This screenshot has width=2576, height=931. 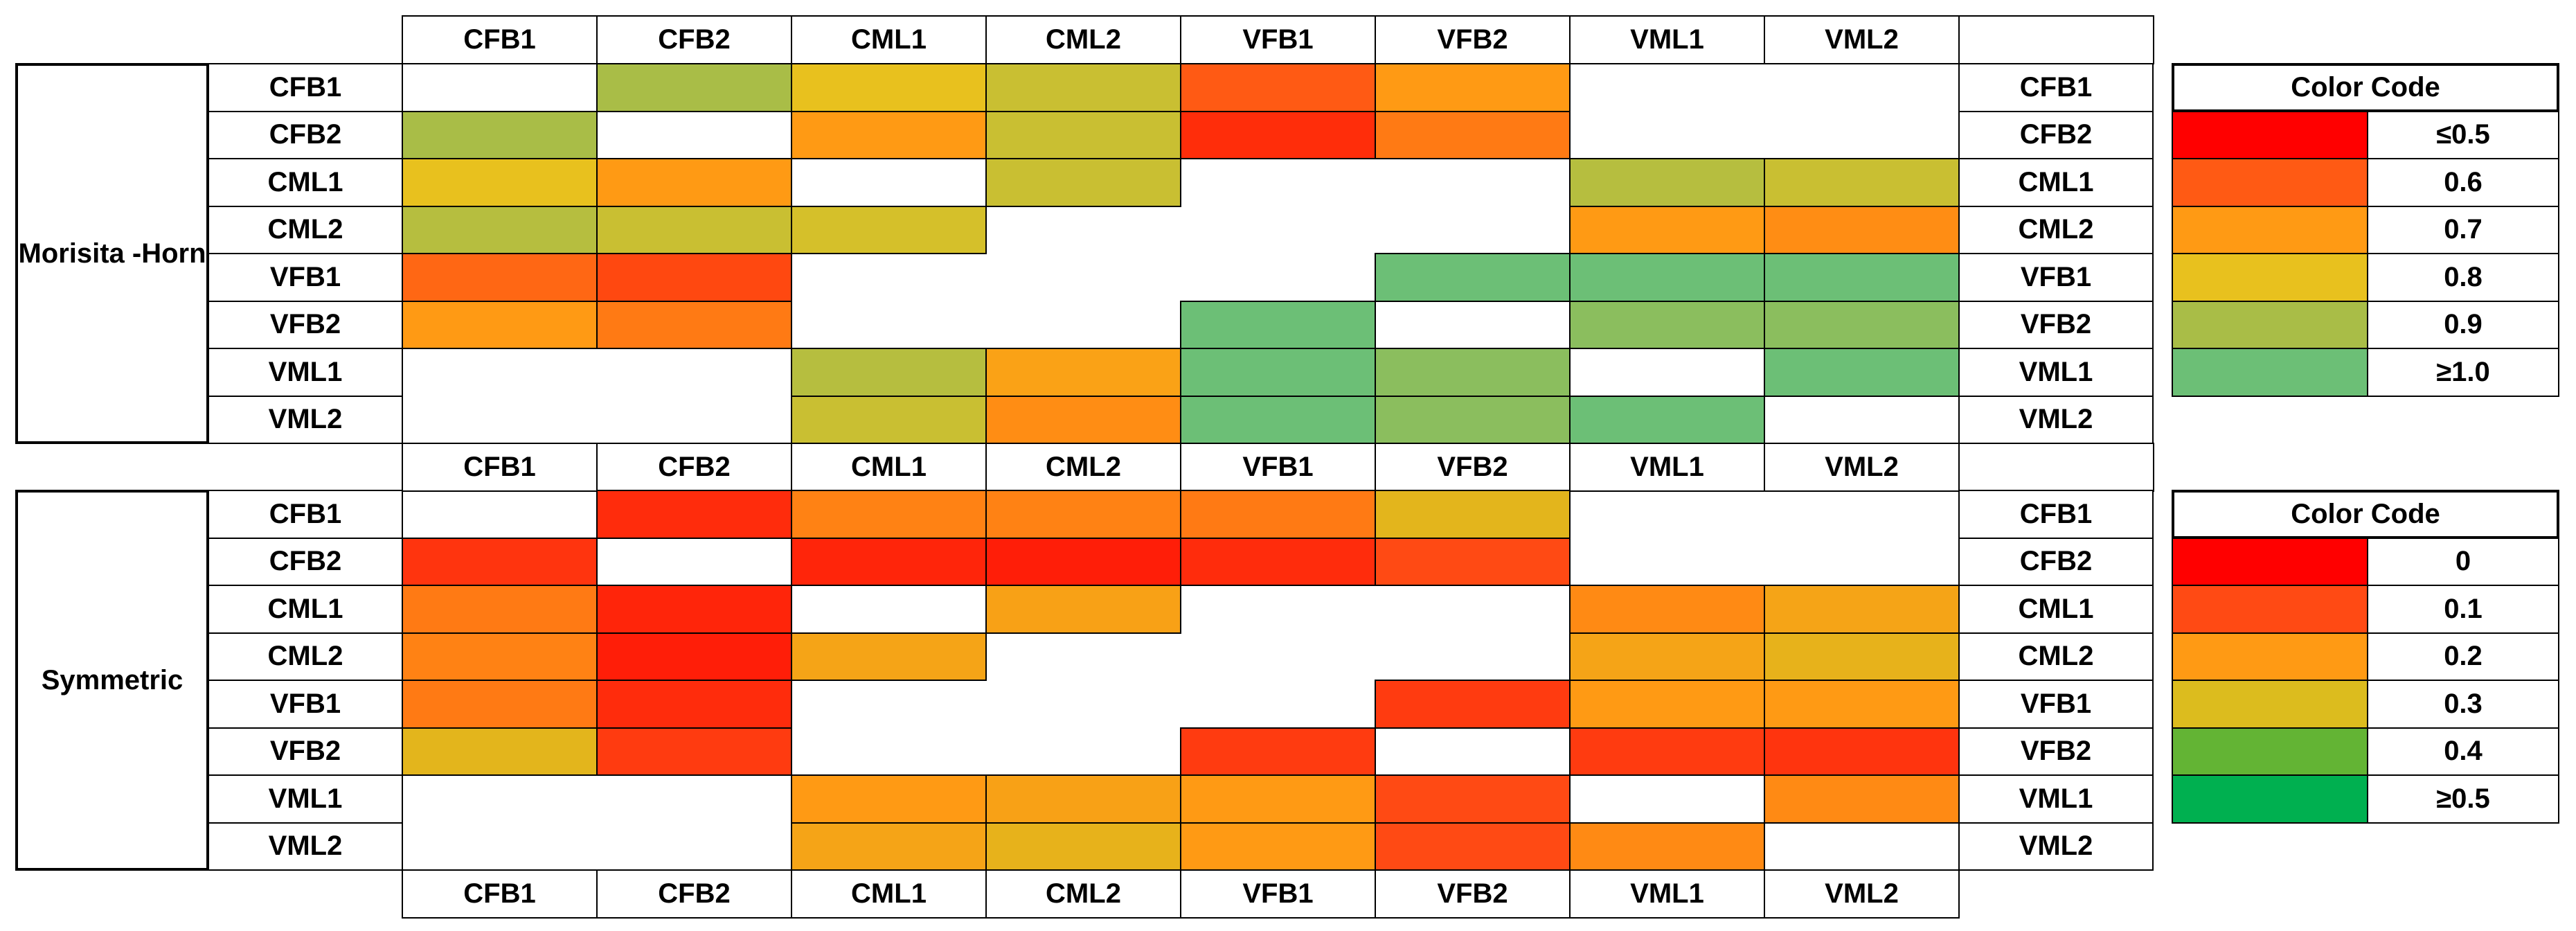 What do you see at coordinates (2463, 609) in the screenshot?
I see `legend-label: 0.1` at bounding box center [2463, 609].